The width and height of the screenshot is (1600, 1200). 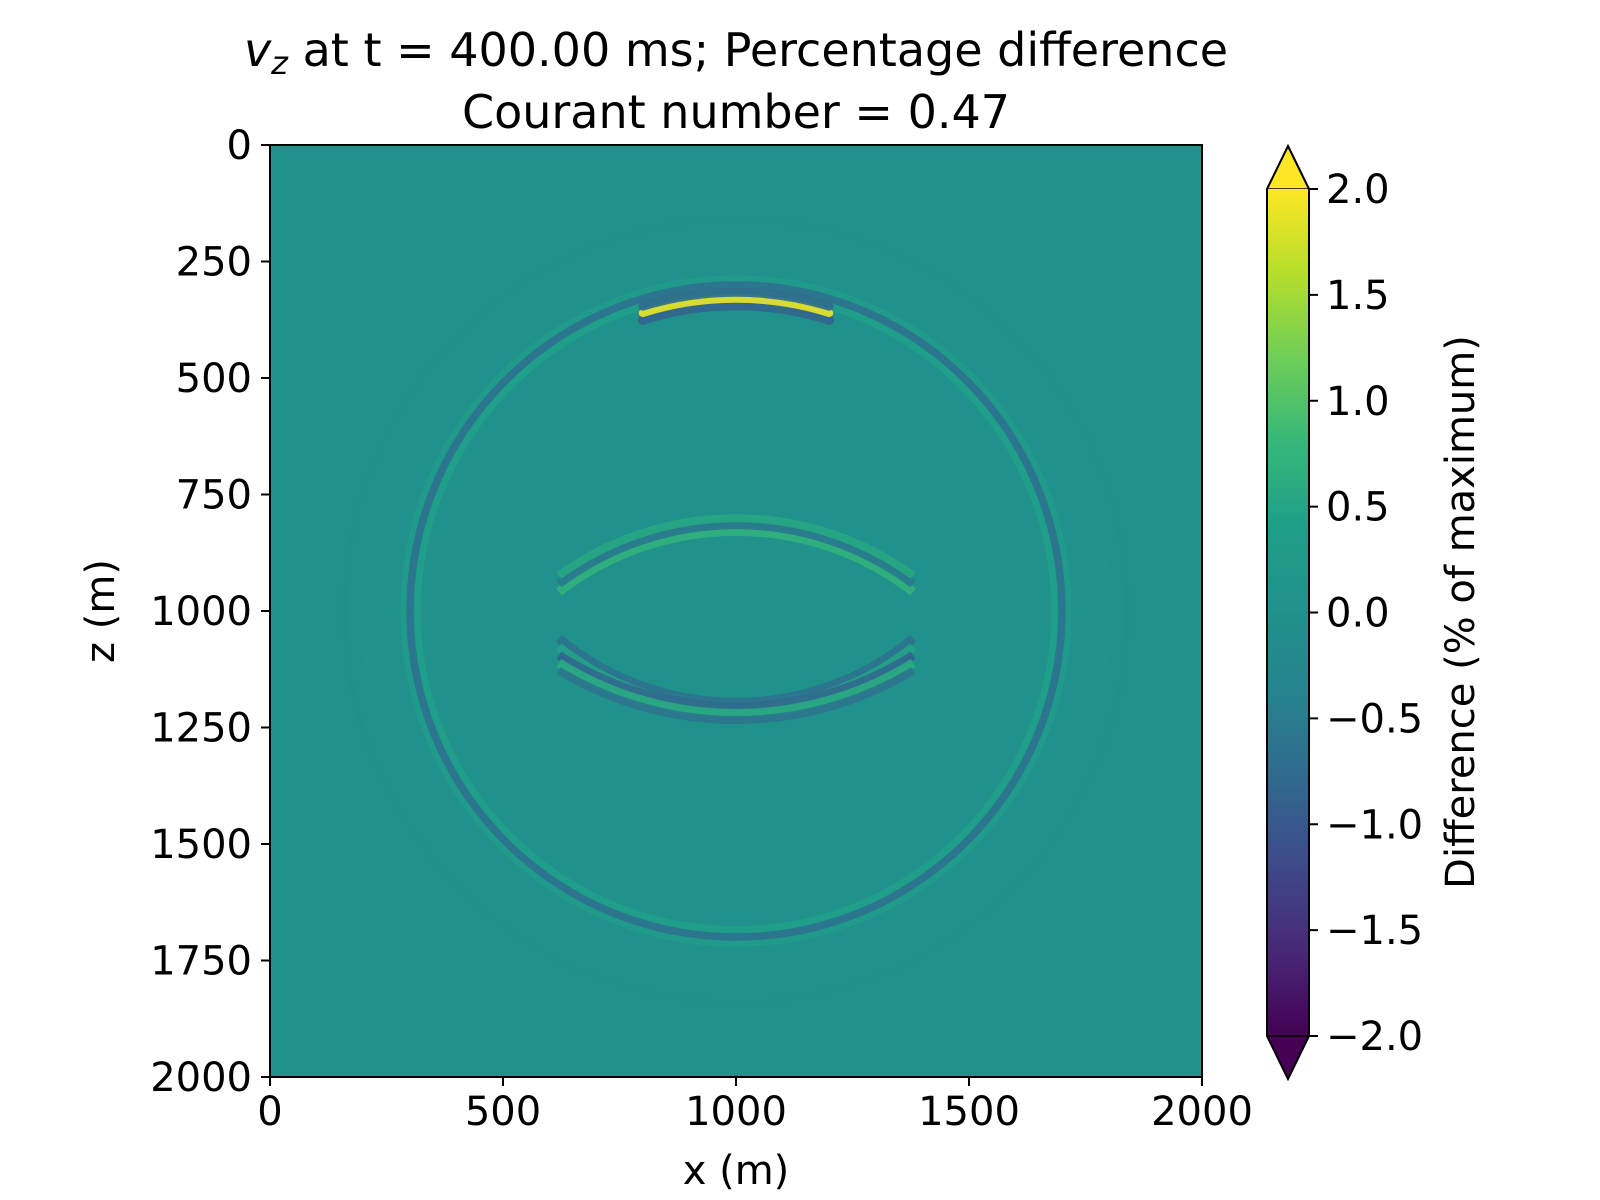 I want to click on colorbar-tick-label: 2.0, so click(x=1358, y=190).